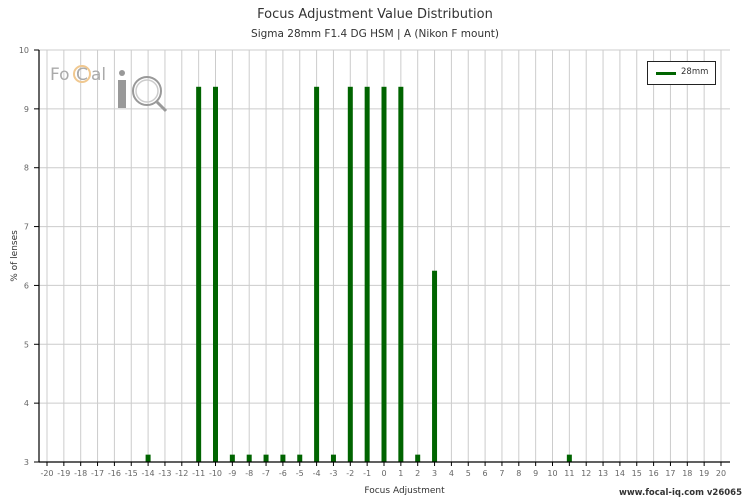 The image size is (750, 500). I want to click on chart-legend: 28mm, so click(681, 73).